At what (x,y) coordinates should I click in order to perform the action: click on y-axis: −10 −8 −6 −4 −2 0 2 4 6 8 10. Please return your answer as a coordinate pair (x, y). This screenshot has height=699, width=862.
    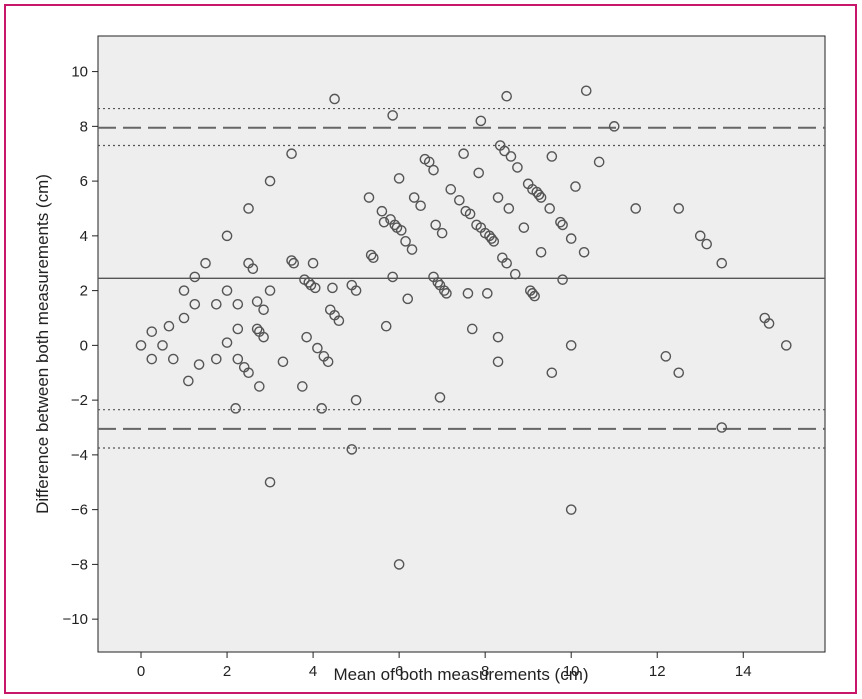
    Looking at the image, I should click on (80, 346).